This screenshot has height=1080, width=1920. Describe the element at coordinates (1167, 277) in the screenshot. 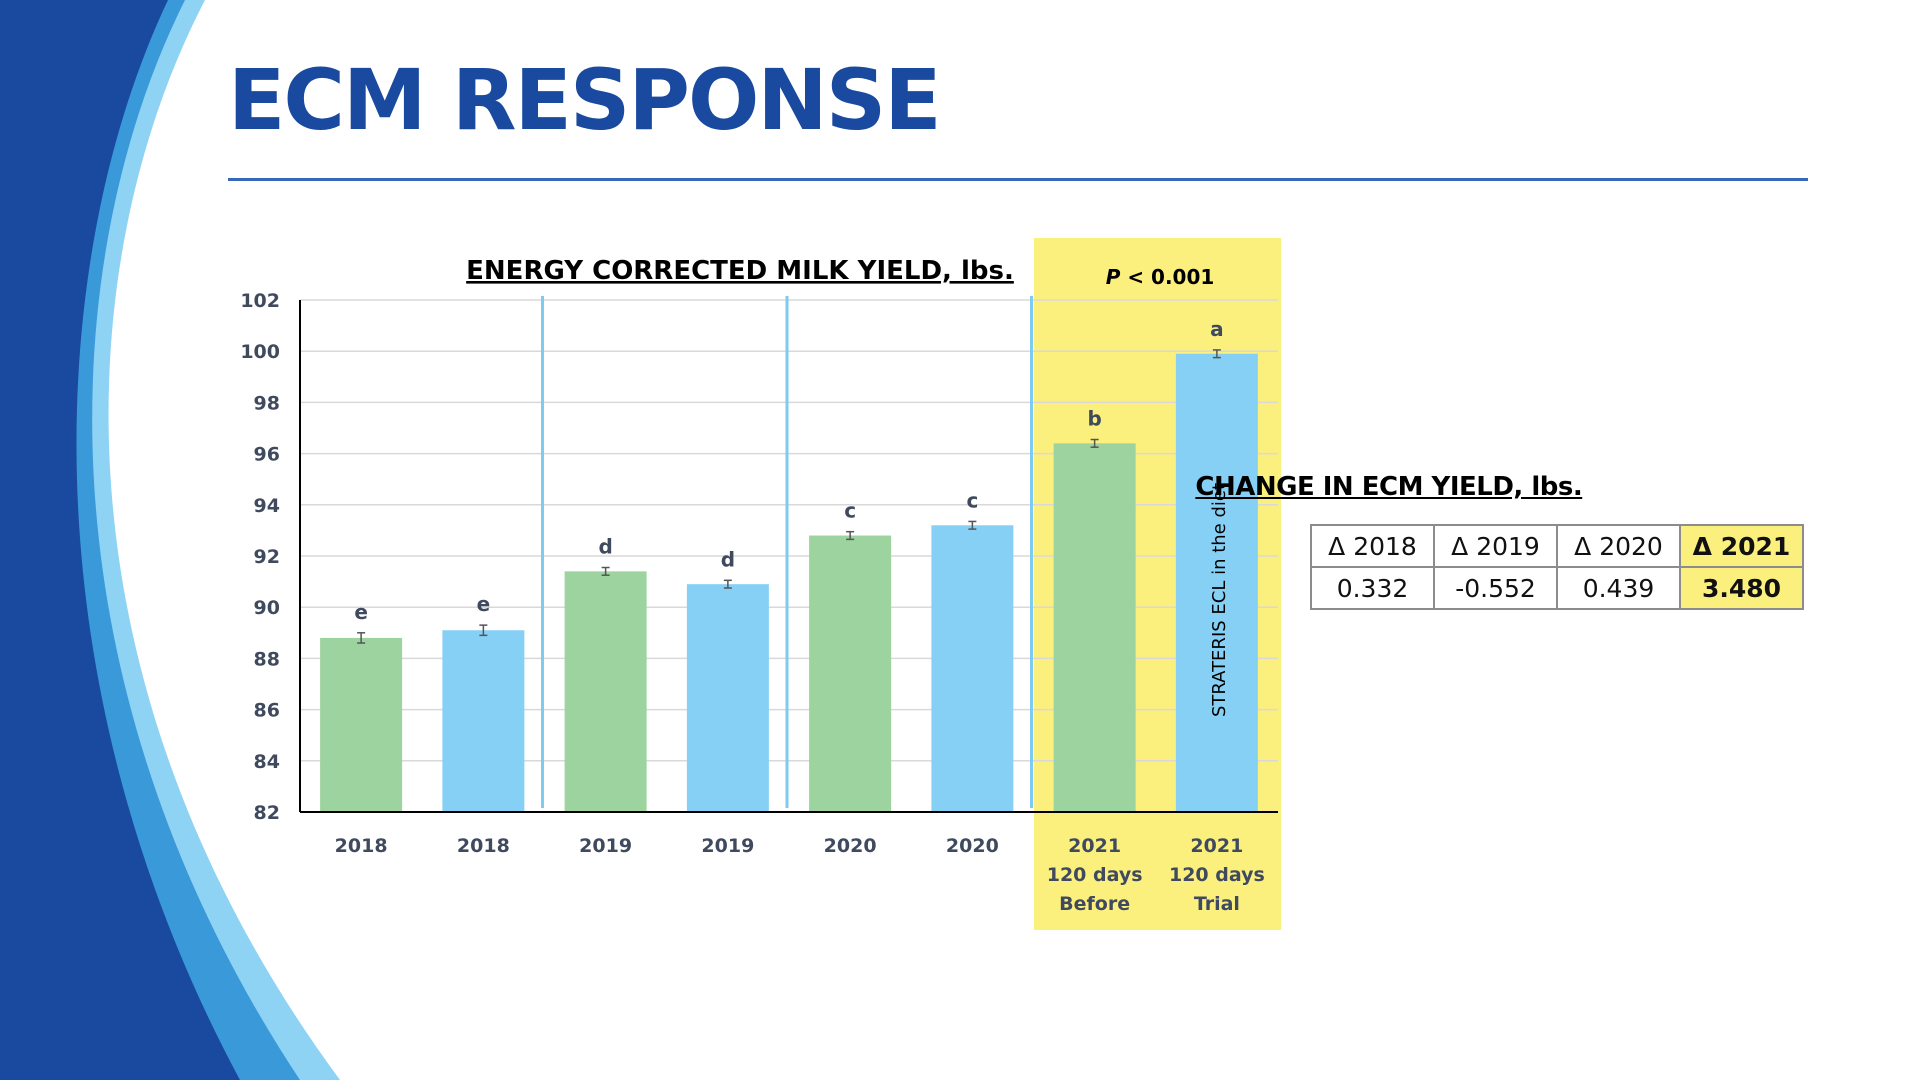

I see `p-threshold: < 0.001` at that location.